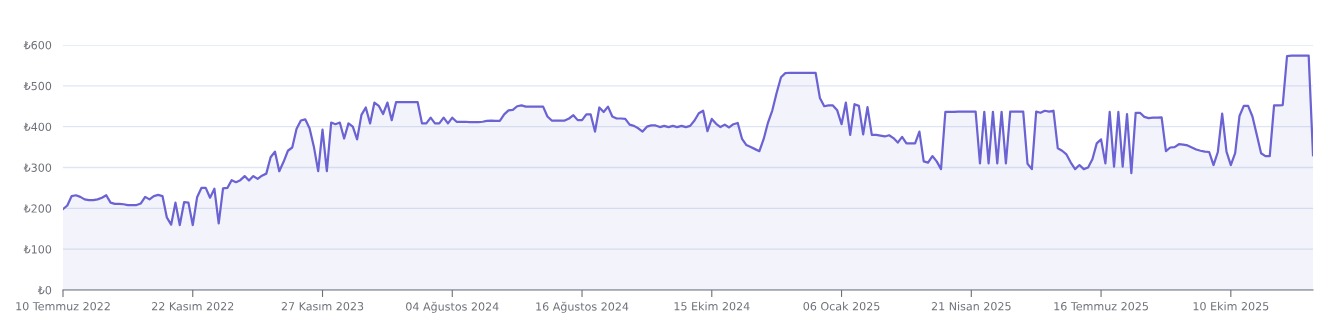 This screenshot has width=1337, height=330. I want to click on x-tick-label: 04 Ağustos 2024, so click(452, 307).